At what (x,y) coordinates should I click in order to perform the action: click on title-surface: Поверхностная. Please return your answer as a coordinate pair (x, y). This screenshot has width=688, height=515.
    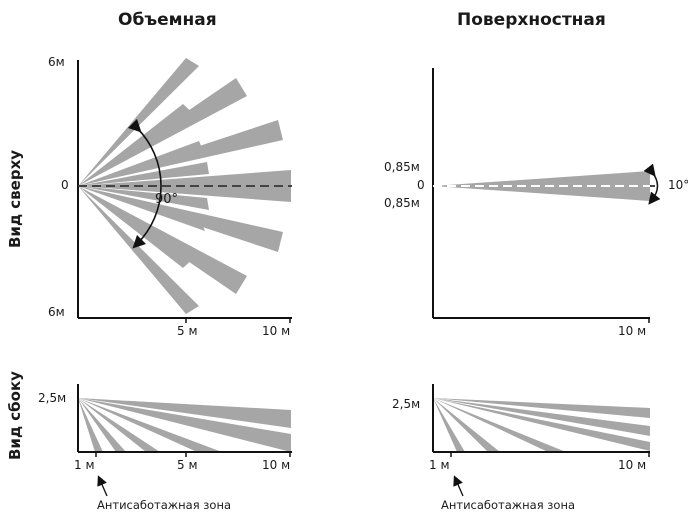
    Looking at the image, I should click on (531, 20).